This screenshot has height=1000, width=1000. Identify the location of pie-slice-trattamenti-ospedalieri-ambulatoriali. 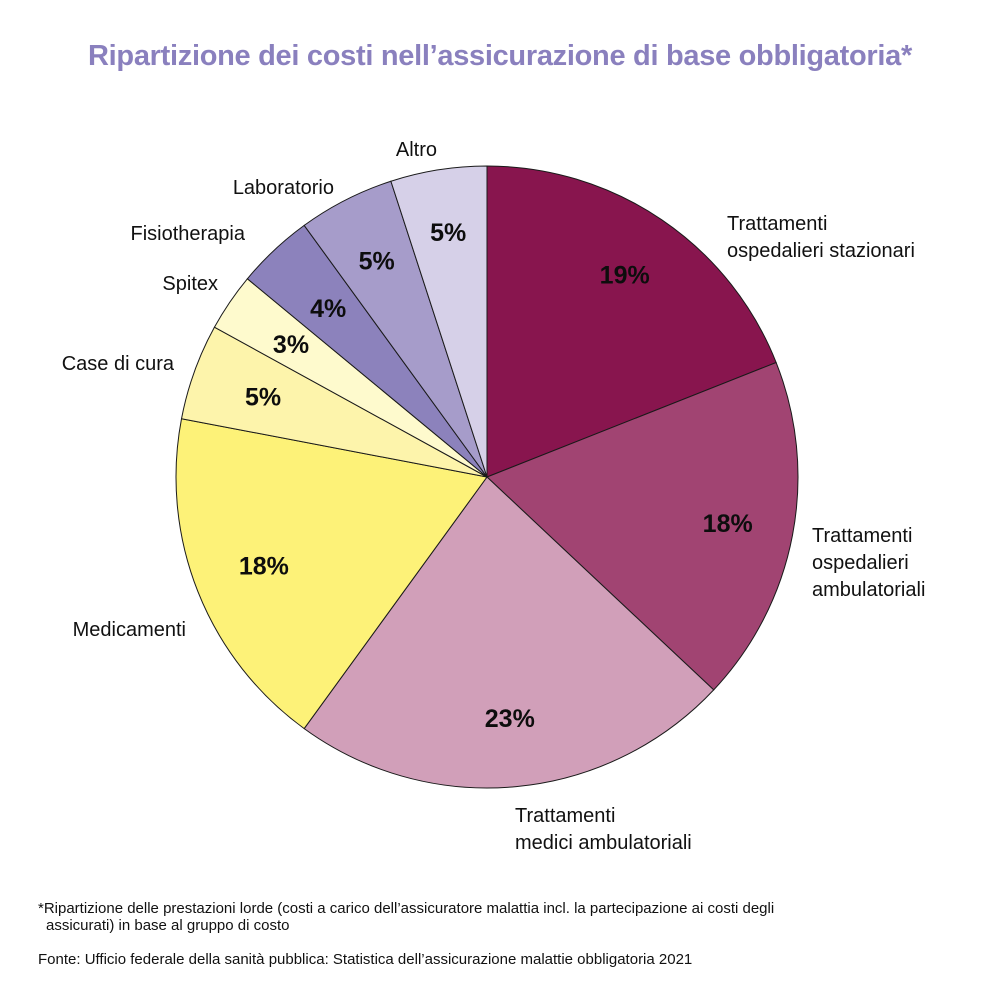
(642, 526).